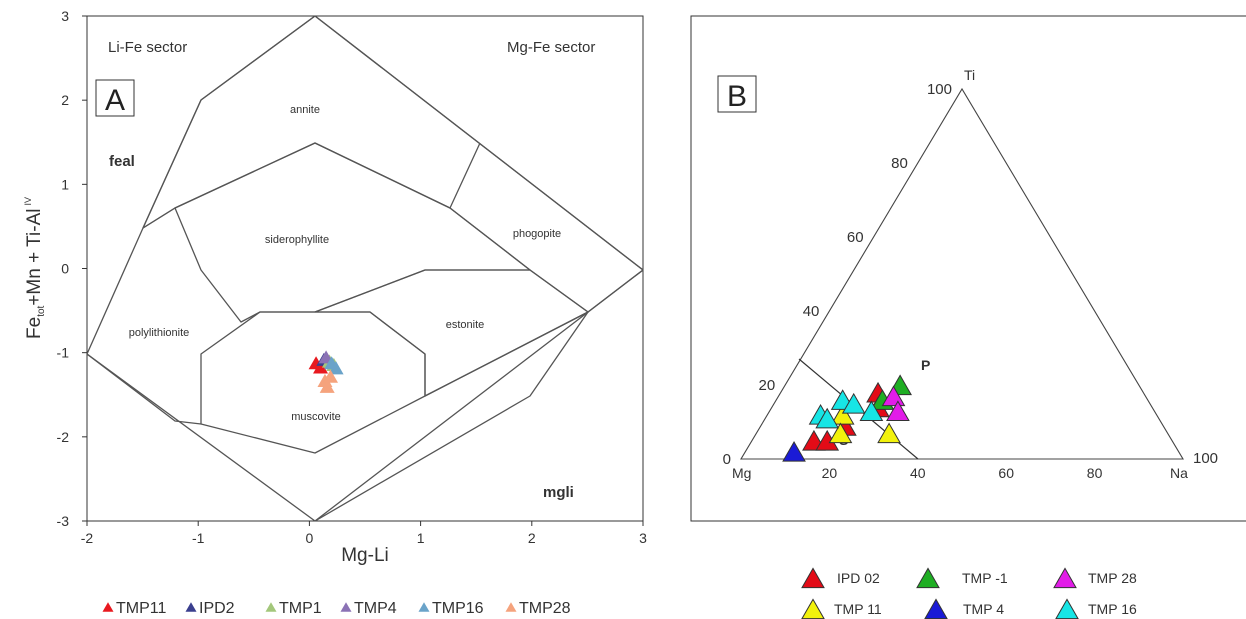 The image size is (1246, 619). Describe the element at coordinates (1095, 473) in the screenshot. I see `base-tick-label: 80` at that location.